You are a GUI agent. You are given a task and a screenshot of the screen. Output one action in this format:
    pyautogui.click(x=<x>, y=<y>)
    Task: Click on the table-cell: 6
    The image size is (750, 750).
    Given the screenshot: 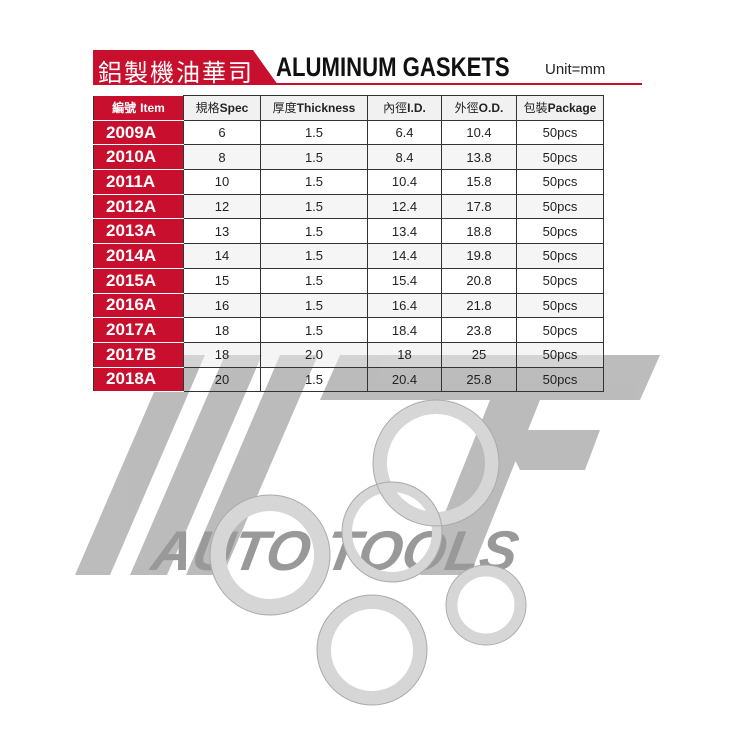 What is the action you would take?
    pyautogui.click(x=222, y=132)
    